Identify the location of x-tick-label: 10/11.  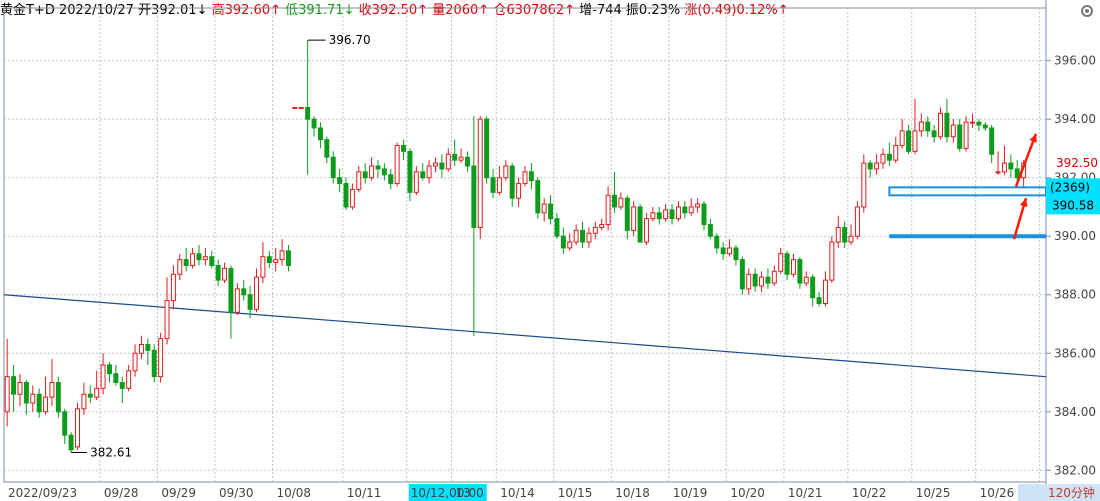
(364, 493).